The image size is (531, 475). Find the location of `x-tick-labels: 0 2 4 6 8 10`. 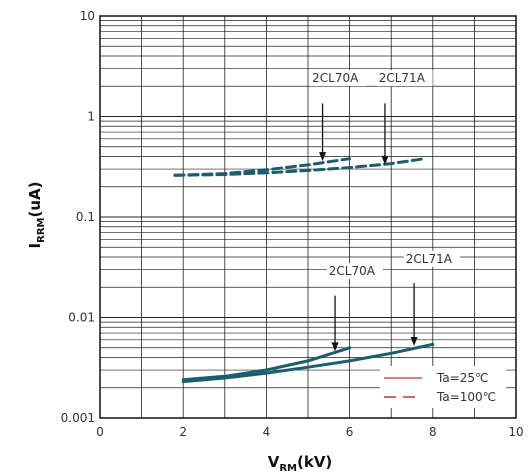

x-tick-labels: 0 2 4 6 8 10 is located at coordinates (309, 432).